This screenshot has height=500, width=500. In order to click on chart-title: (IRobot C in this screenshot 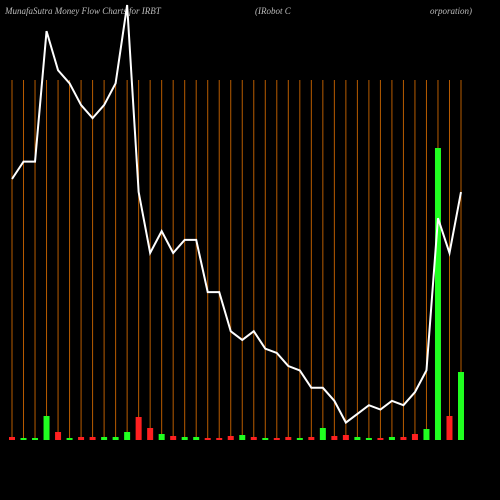, I will do `click(273, 11)`.